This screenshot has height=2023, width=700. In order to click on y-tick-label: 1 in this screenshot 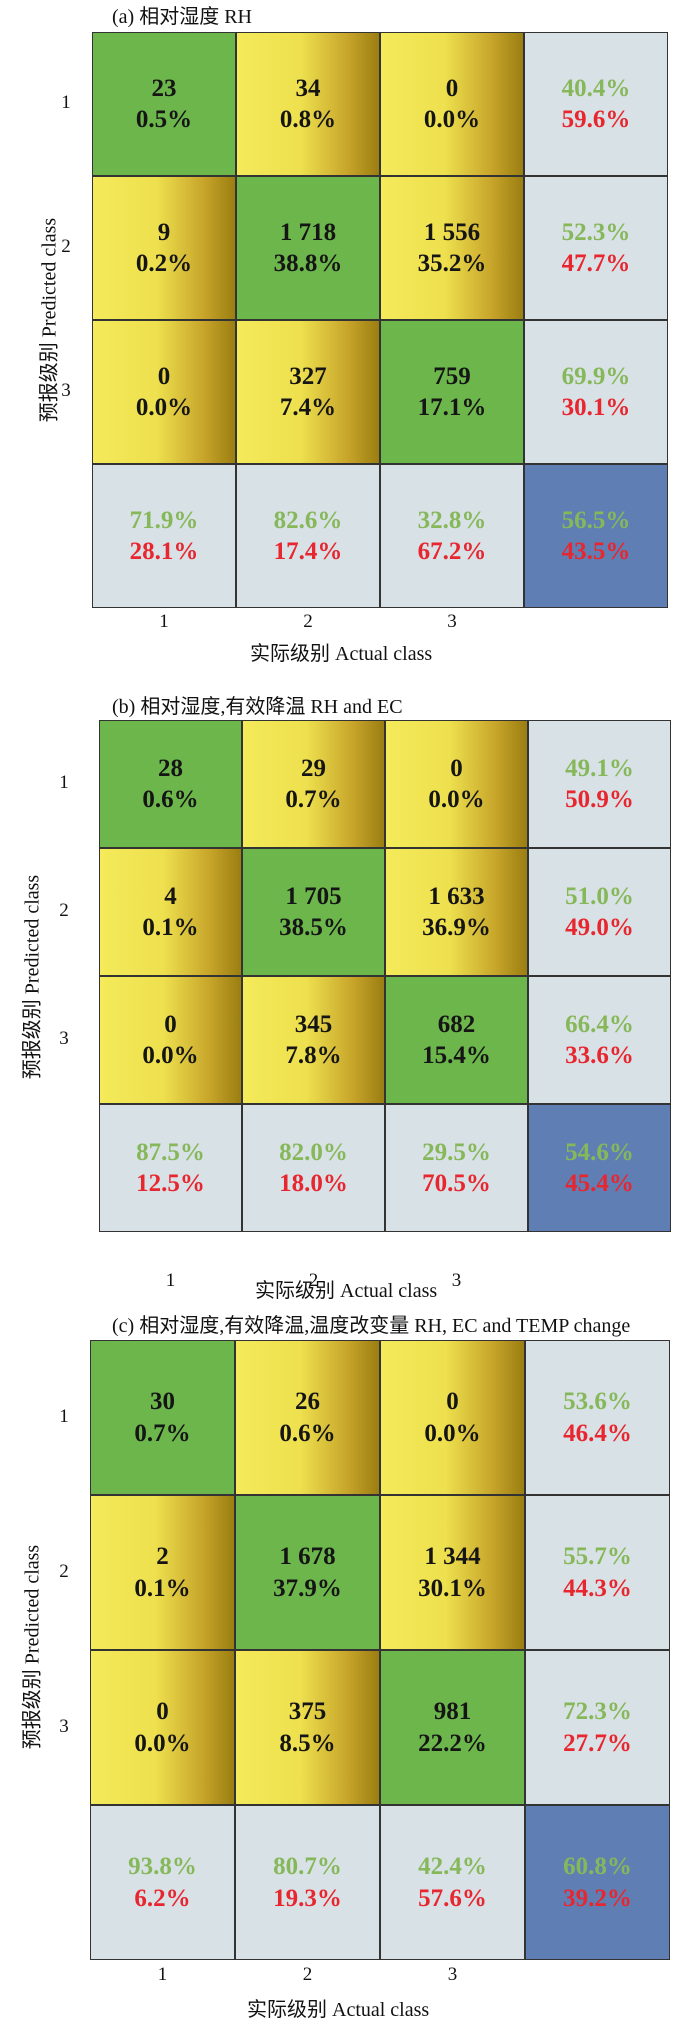, I will do `click(64, 782)`.